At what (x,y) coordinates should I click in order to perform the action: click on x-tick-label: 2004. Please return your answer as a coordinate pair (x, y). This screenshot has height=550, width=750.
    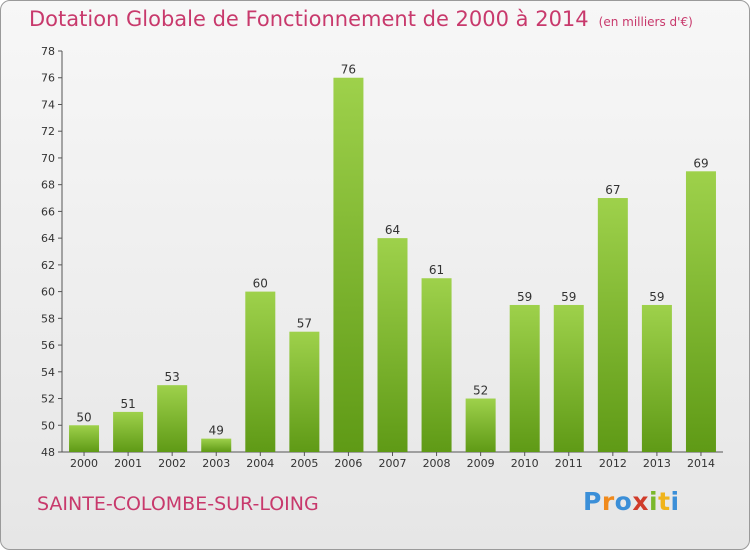
    Looking at the image, I should click on (260, 463).